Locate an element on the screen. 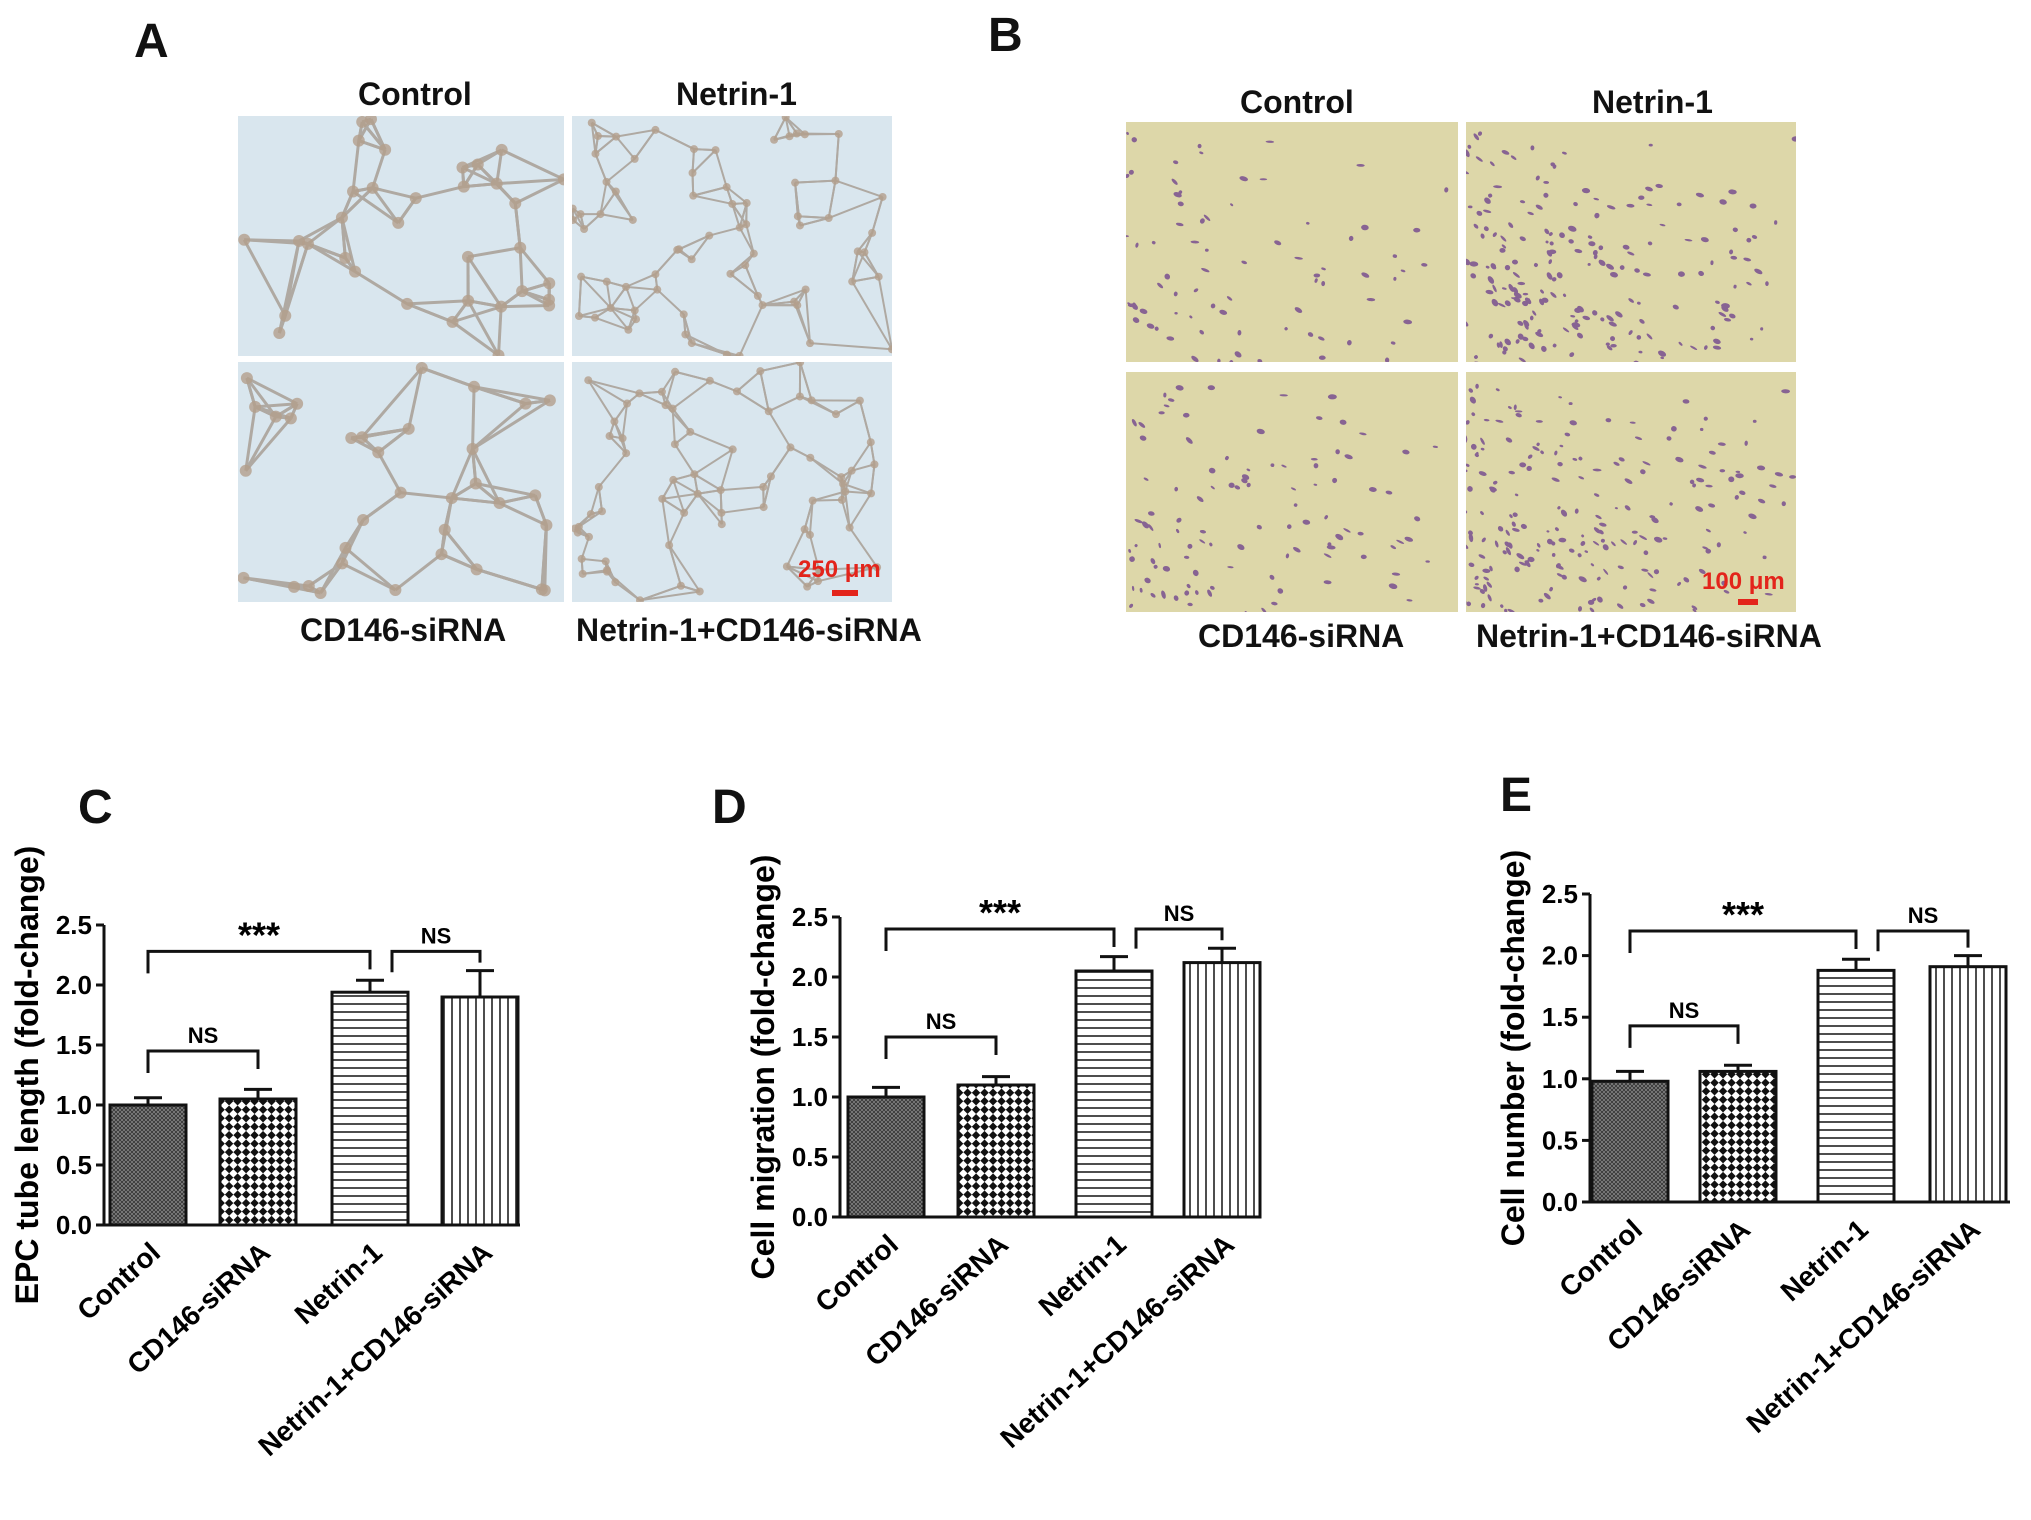 Image resolution: width=2031 pixels, height=1520 pixels. panel-b-col-label-control: Control is located at coordinates (1297, 102).